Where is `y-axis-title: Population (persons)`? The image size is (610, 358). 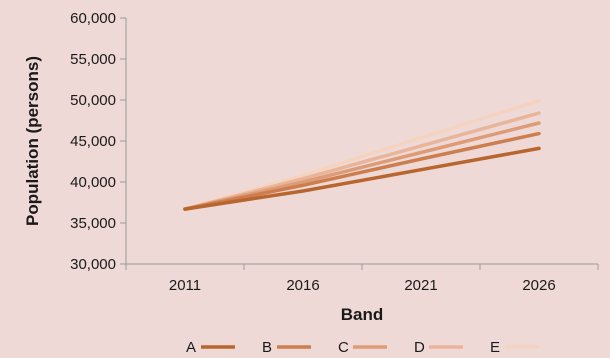
y-axis-title: Population (persons) is located at coordinates (32, 141).